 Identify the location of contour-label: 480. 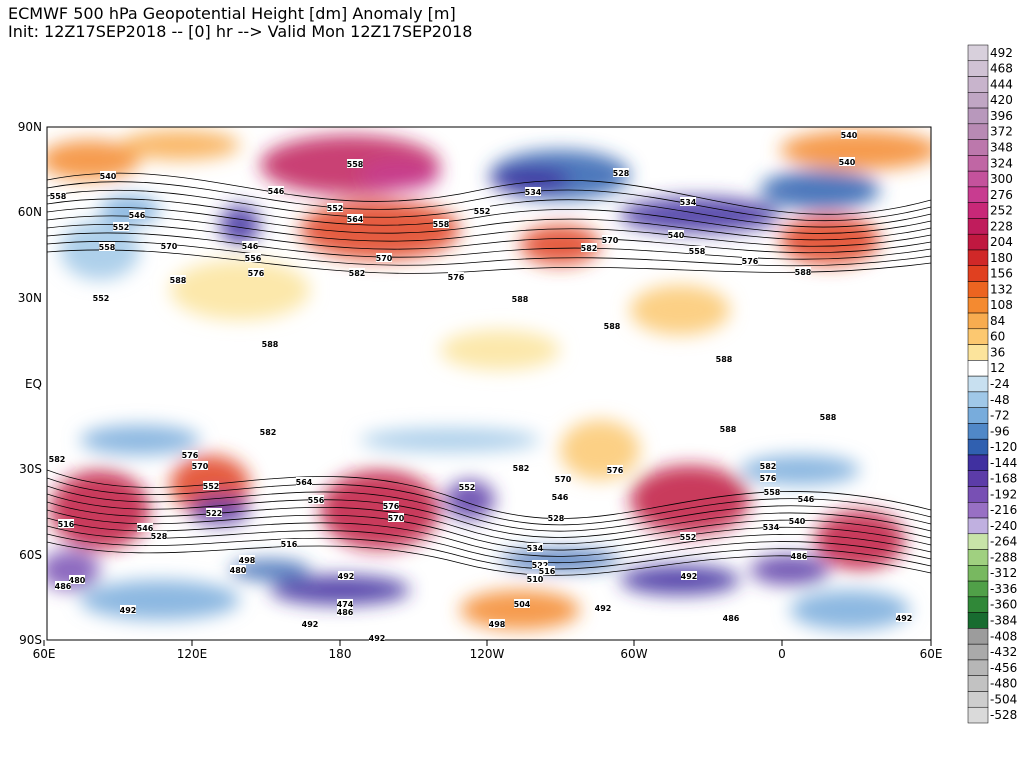
(238, 570).